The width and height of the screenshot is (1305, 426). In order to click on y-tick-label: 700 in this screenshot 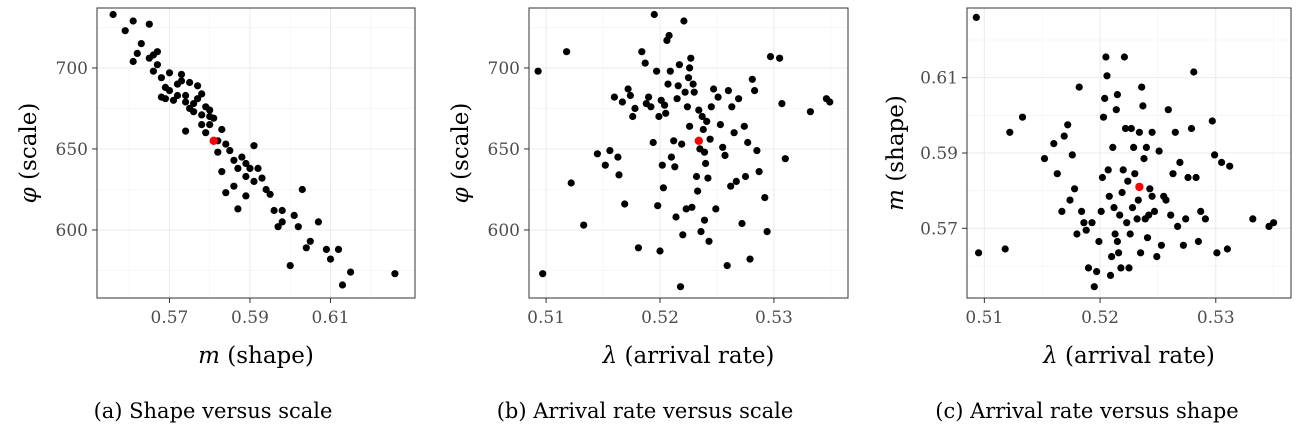, I will do `click(72, 69)`.